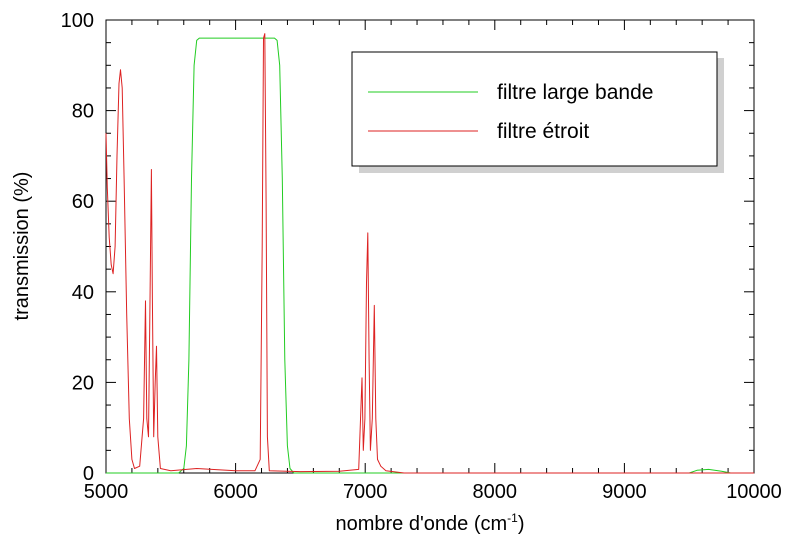  I want to click on y-tick-label: 80, so click(83, 112).